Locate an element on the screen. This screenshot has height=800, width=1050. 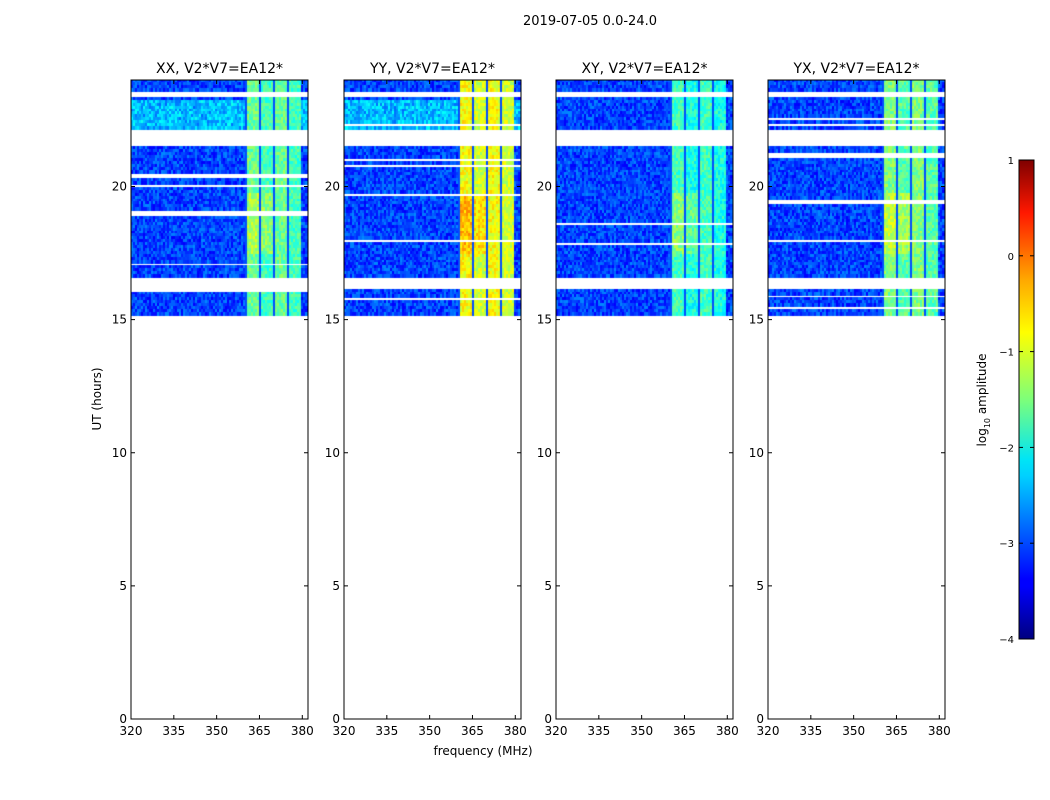
panel-title: XY, V2*V7=EA12* is located at coordinates (645, 69).